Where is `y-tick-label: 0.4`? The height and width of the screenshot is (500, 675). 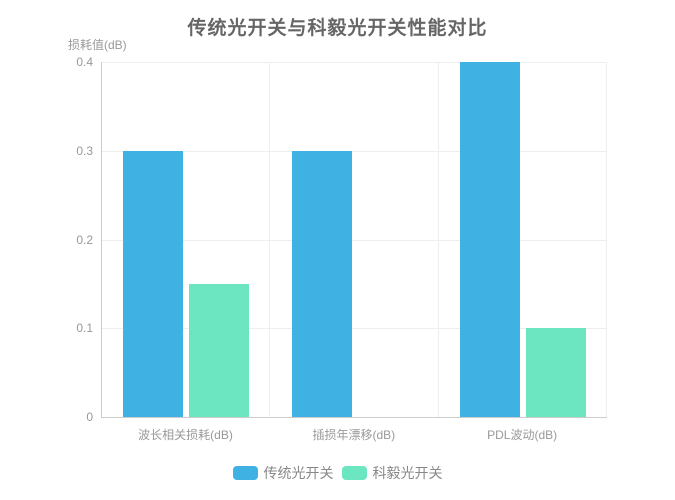 y-tick-label: 0.4 is located at coordinates (84, 62).